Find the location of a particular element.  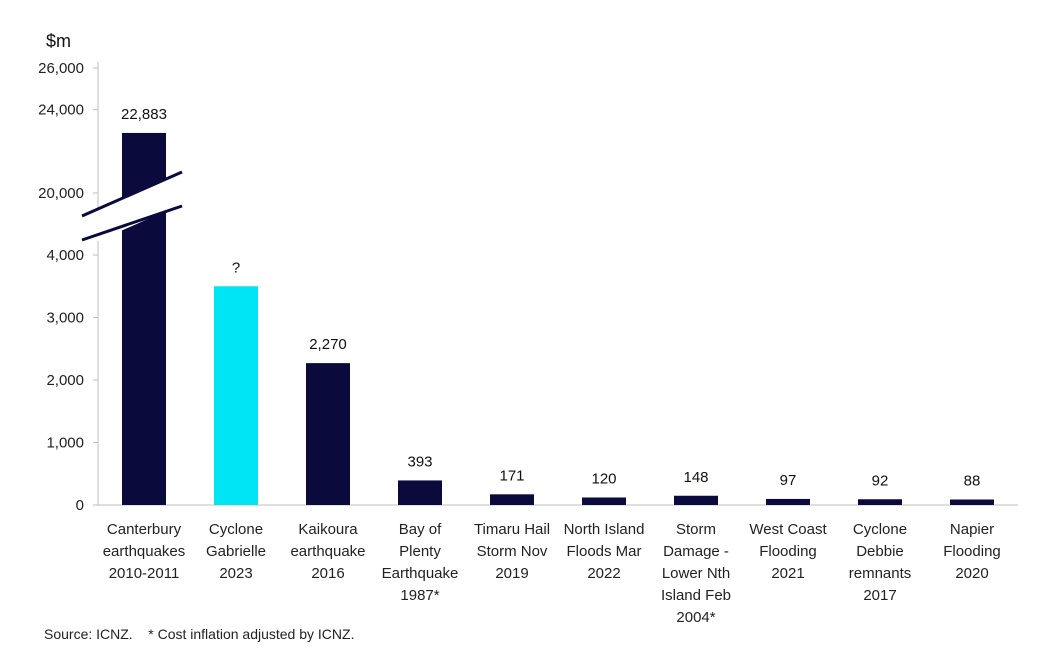

category-label: Napier Flooding 2020 is located at coordinates (972, 551).